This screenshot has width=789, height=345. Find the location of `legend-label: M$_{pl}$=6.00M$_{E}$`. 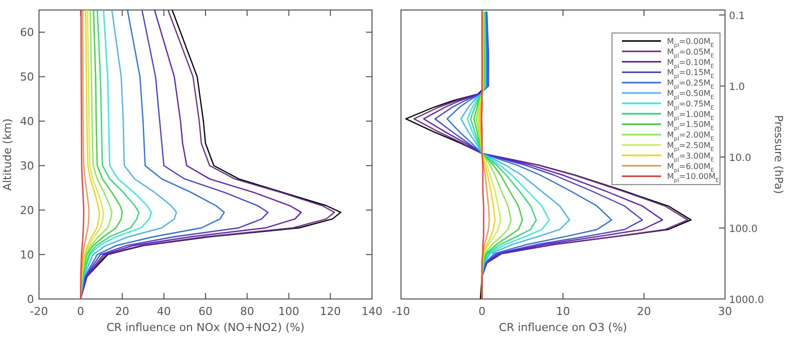

legend-label: M$_{pl}$=6.00M$_{E}$ is located at coordinates (690, 168).